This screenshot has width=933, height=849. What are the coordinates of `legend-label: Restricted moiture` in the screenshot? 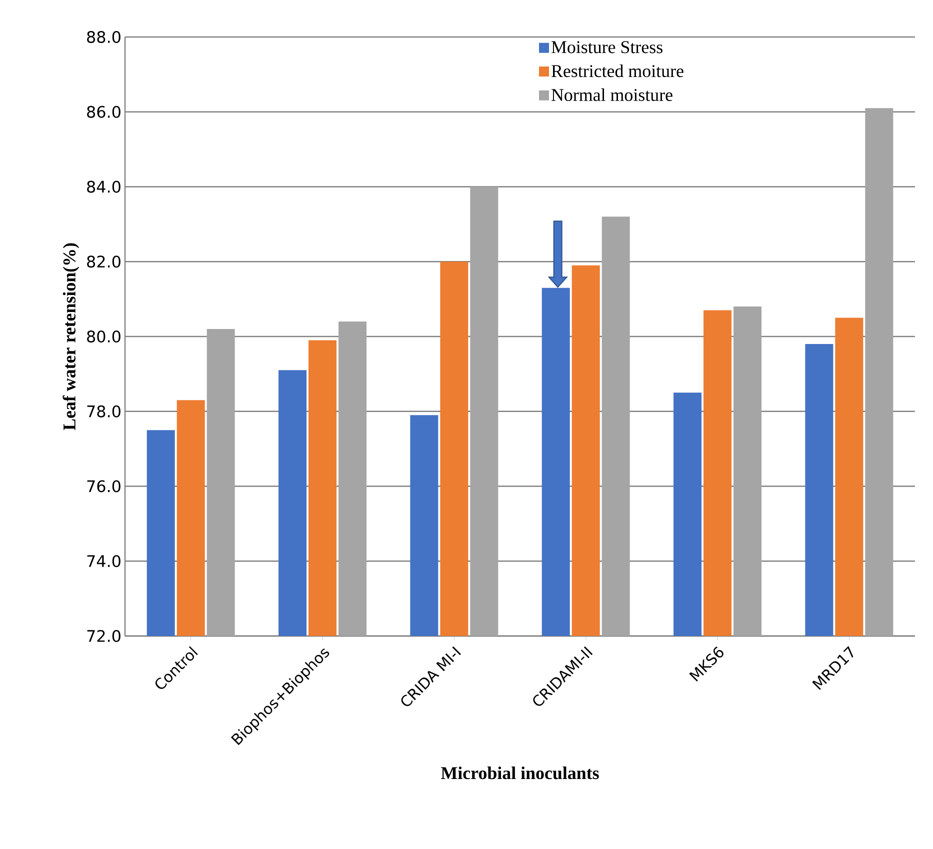 It's located at (618, 71).